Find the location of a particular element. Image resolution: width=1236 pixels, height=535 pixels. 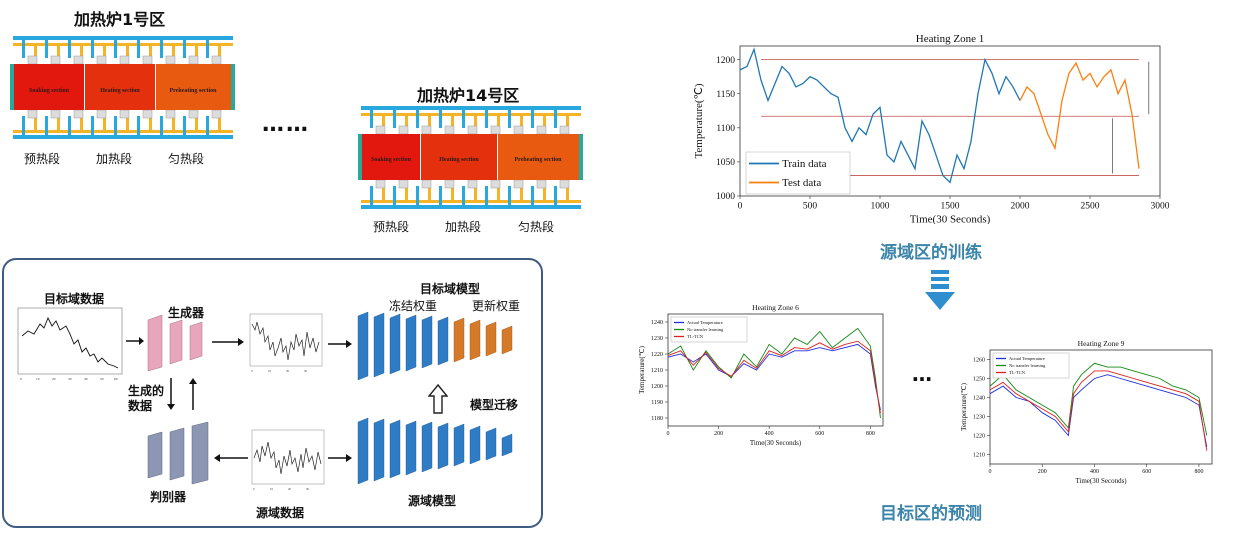

x-tick-label: 2000 is located at coordinates (1020, 207).